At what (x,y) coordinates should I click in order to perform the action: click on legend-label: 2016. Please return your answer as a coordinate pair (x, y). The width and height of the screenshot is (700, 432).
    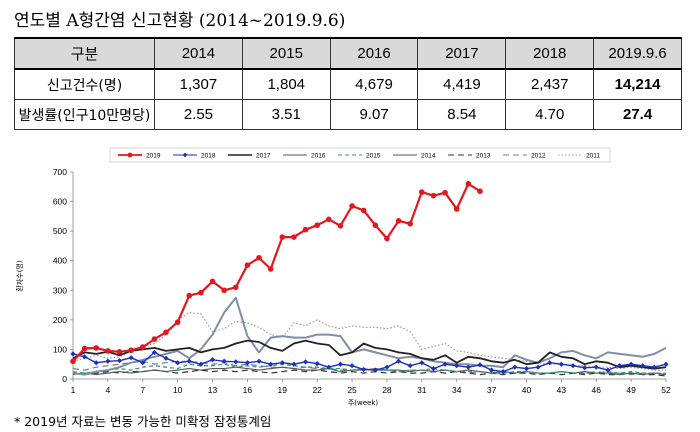
    Looking at the image, I should click on (318, 156).